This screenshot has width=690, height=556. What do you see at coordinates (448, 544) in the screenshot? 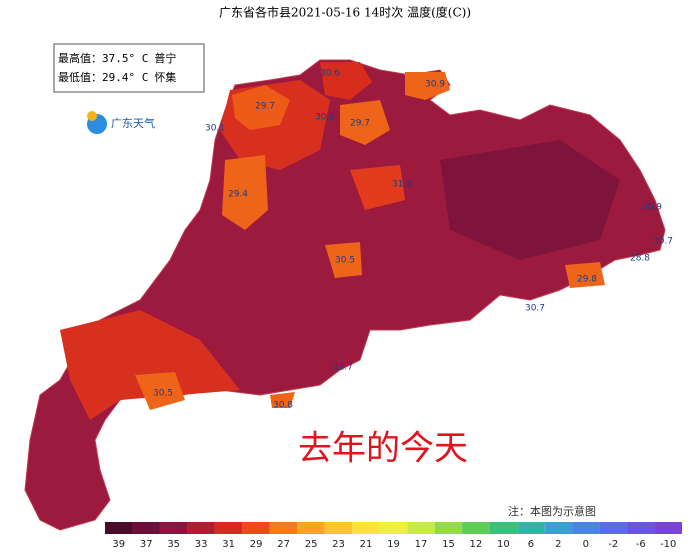
I see `legend-label: 15` at bounding box center [448, 544].